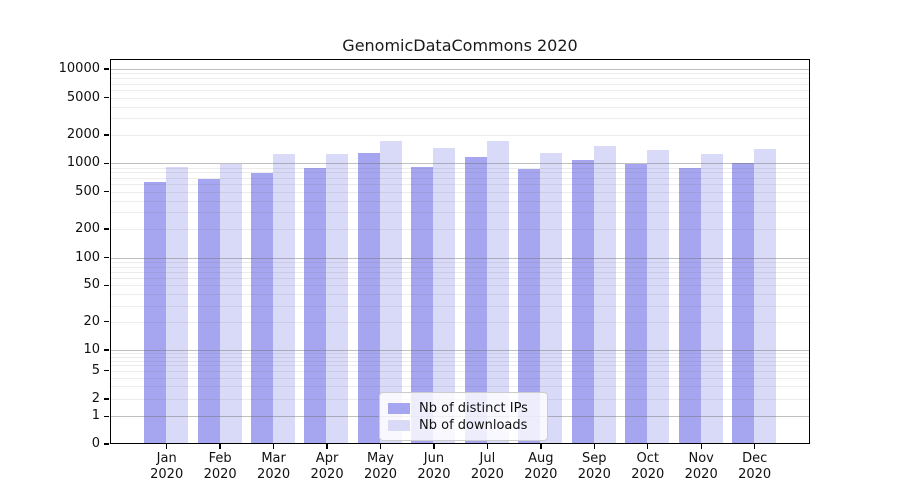 This screenshot has height=500, width=900. Describe the element at coordinates (208, 310) in the screenshot. I see `bar-distinct-ips-feb` at that location.